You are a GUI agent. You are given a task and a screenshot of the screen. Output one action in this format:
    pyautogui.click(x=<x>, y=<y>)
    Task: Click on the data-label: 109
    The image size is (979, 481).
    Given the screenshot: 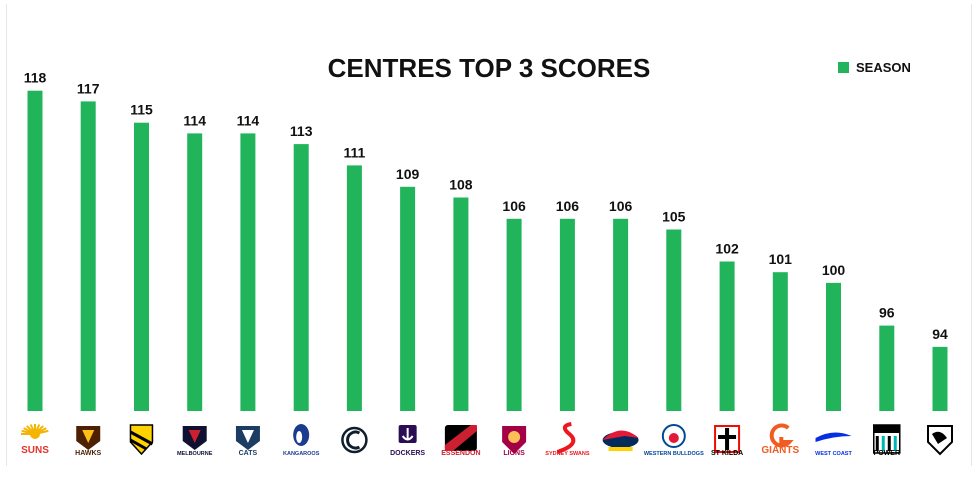 What is the action you would take?
    pyautogui.click(x=408, y=174)
    